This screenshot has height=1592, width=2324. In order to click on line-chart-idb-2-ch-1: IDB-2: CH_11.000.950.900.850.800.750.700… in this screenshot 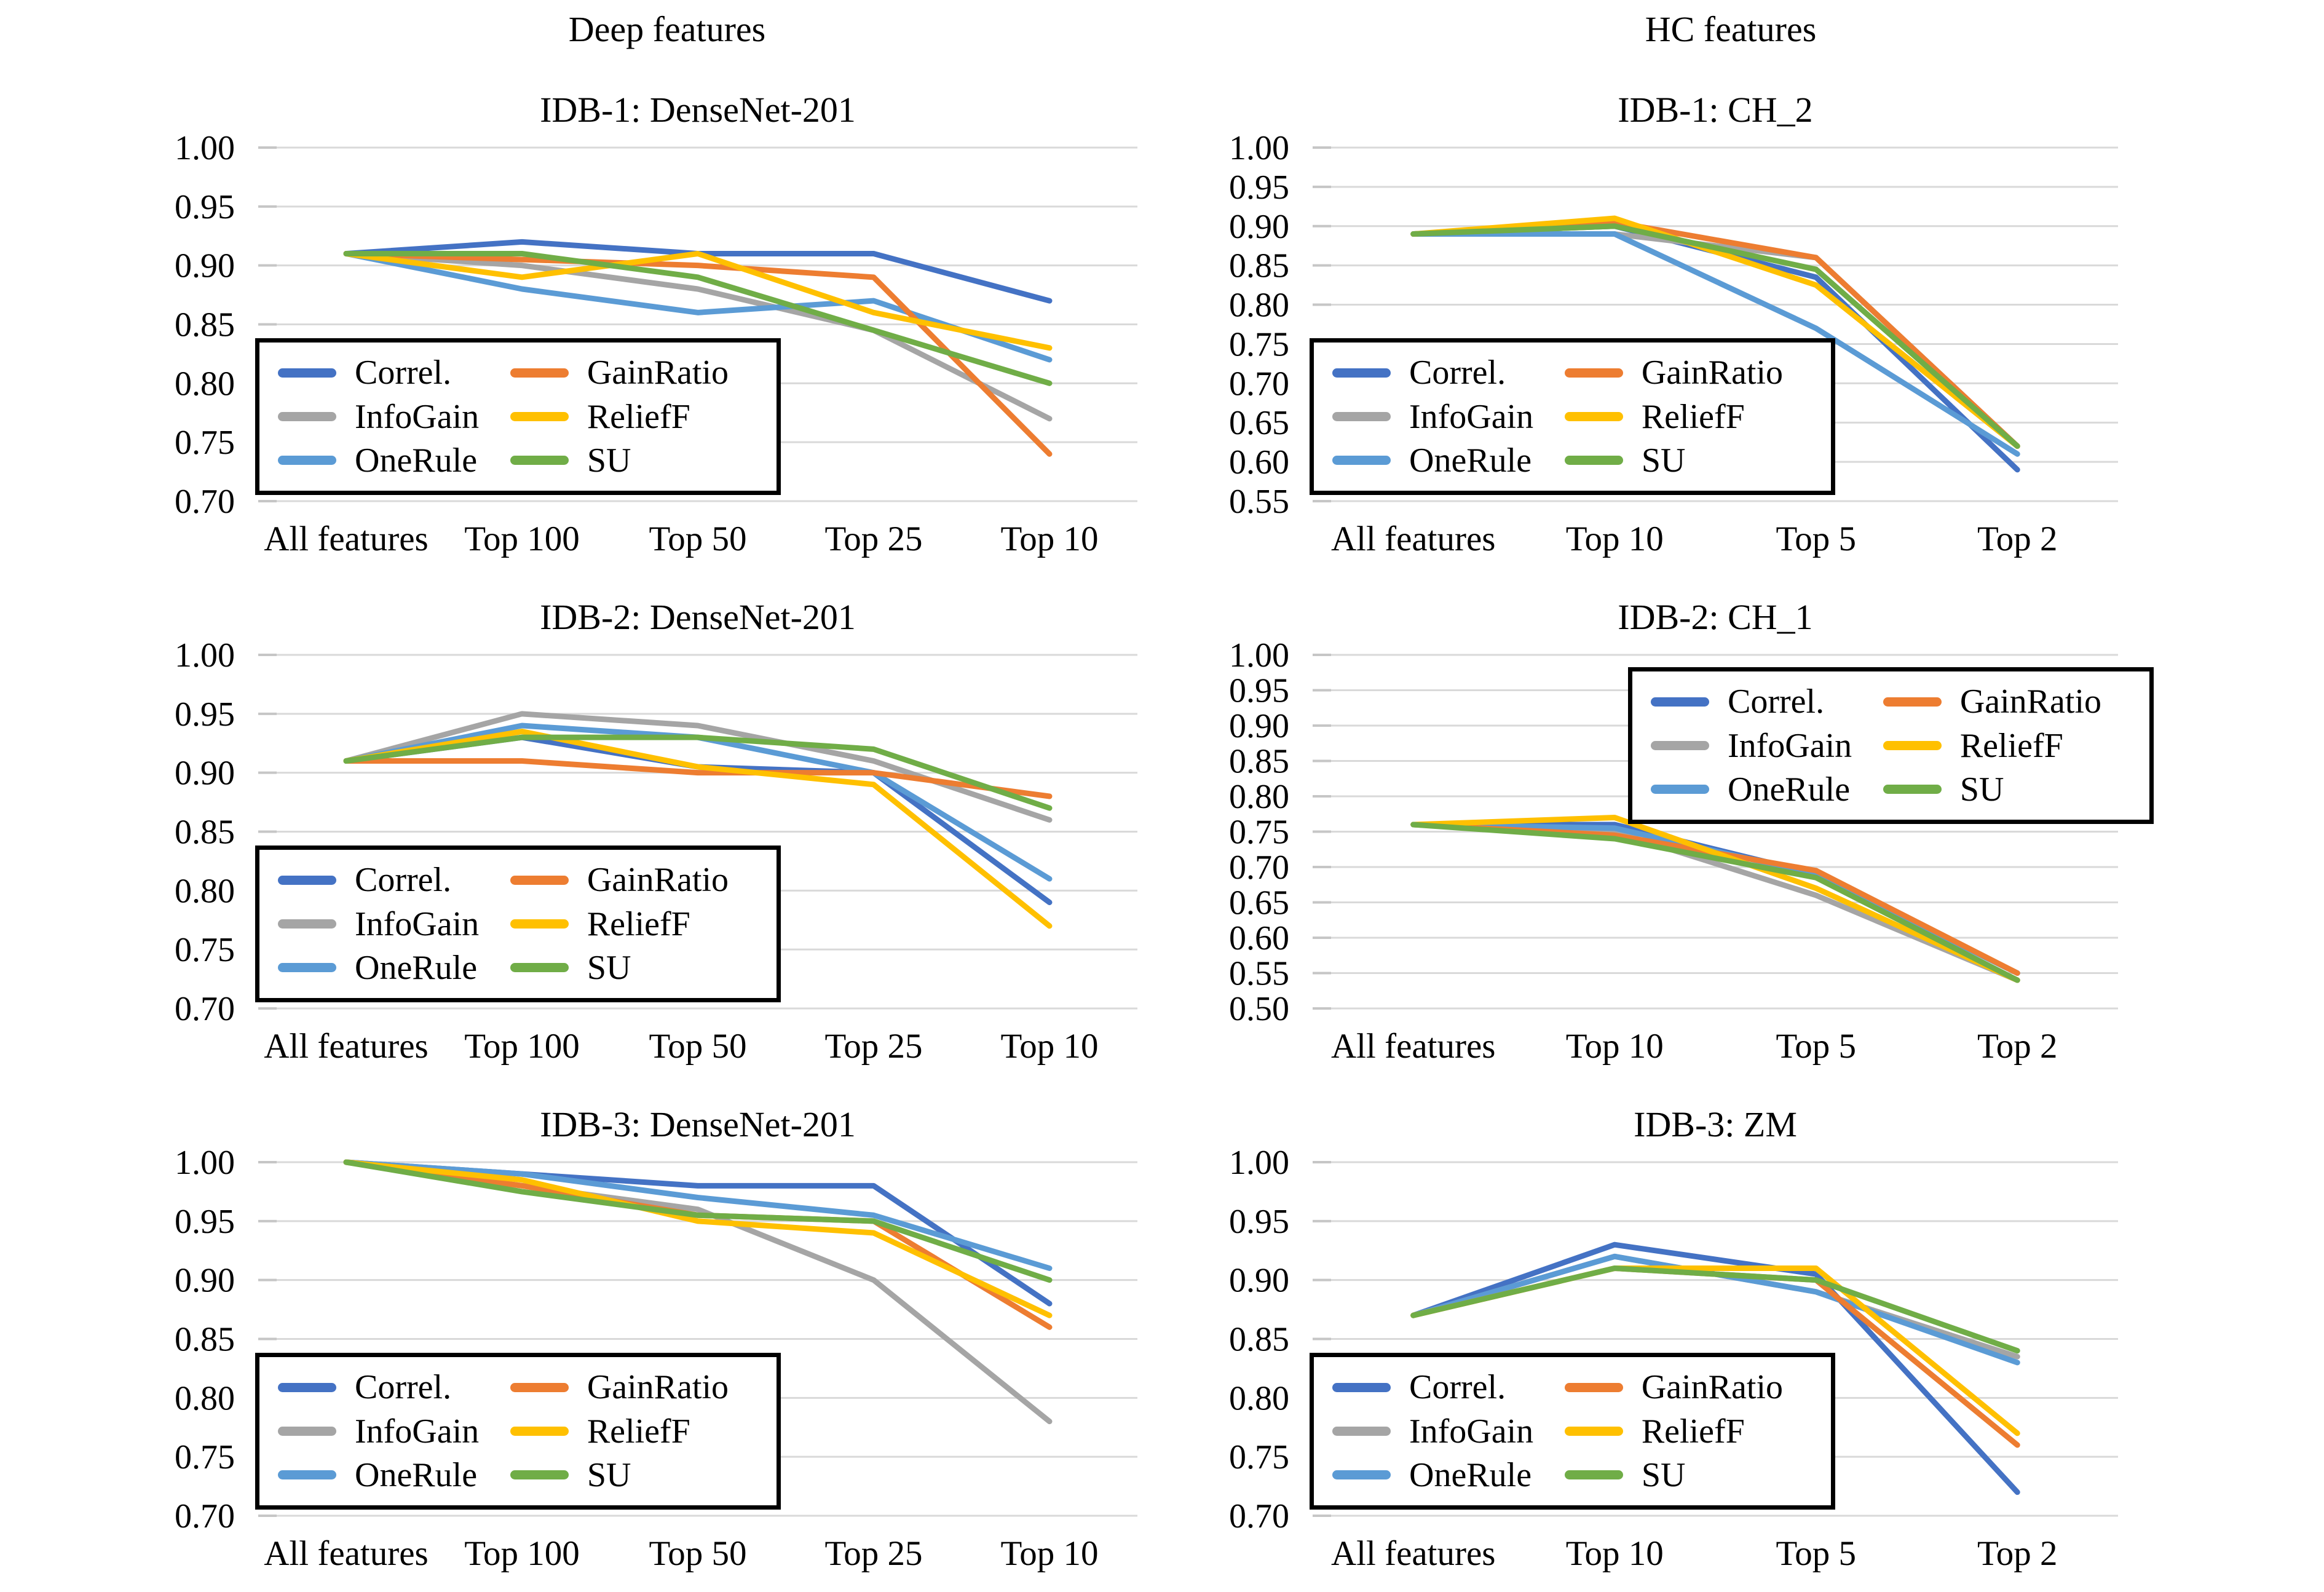, I will do `click(1674, 831)`.